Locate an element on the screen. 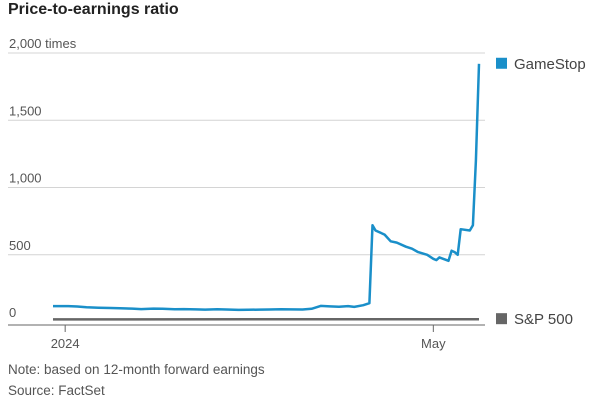  legend-label-gamestop: GameStop is located at coordinates (550, 64).